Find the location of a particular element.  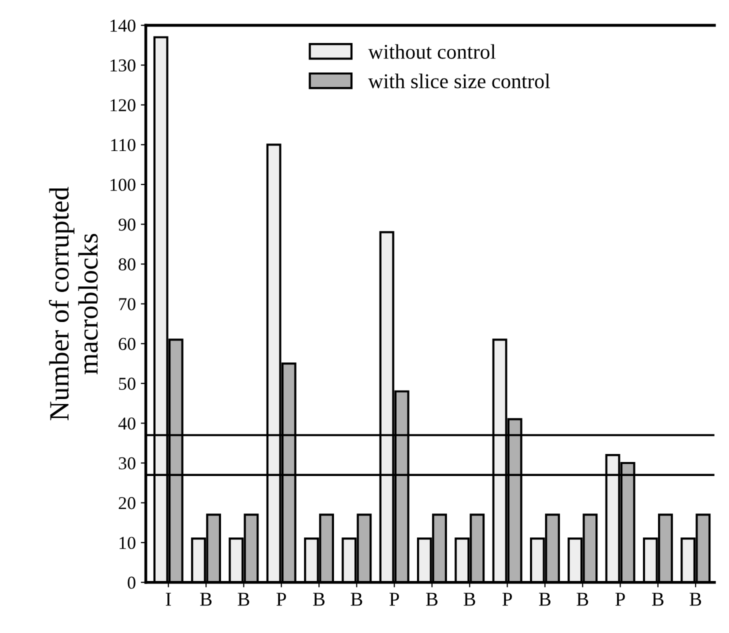

y-tick-label: 140 is located at coordinates (123, 26).